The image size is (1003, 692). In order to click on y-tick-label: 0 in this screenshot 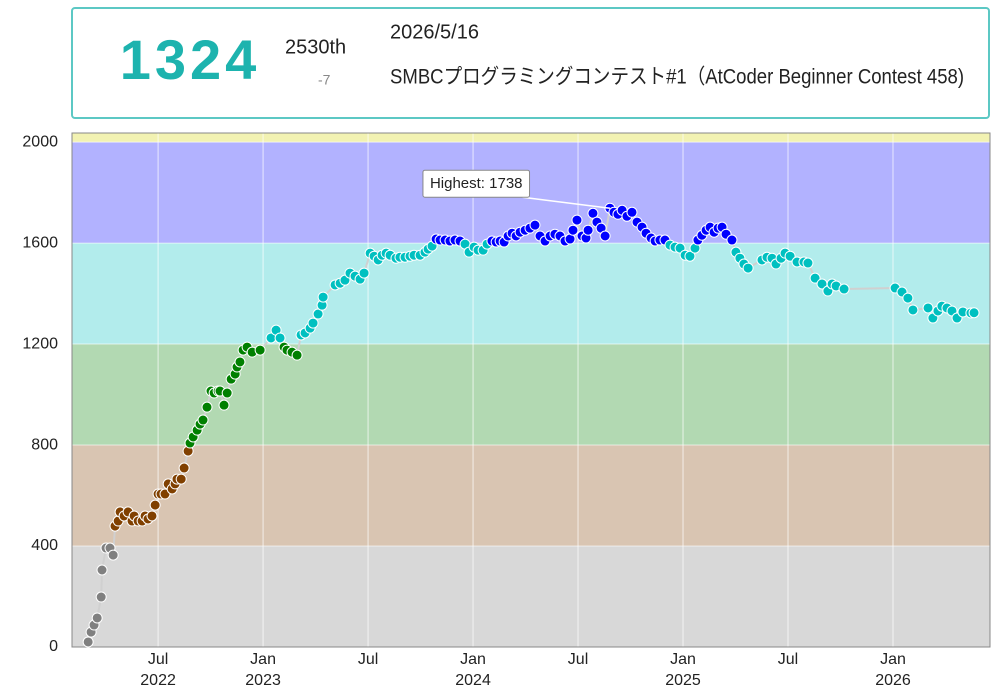, I will do `click(53, 646)`.